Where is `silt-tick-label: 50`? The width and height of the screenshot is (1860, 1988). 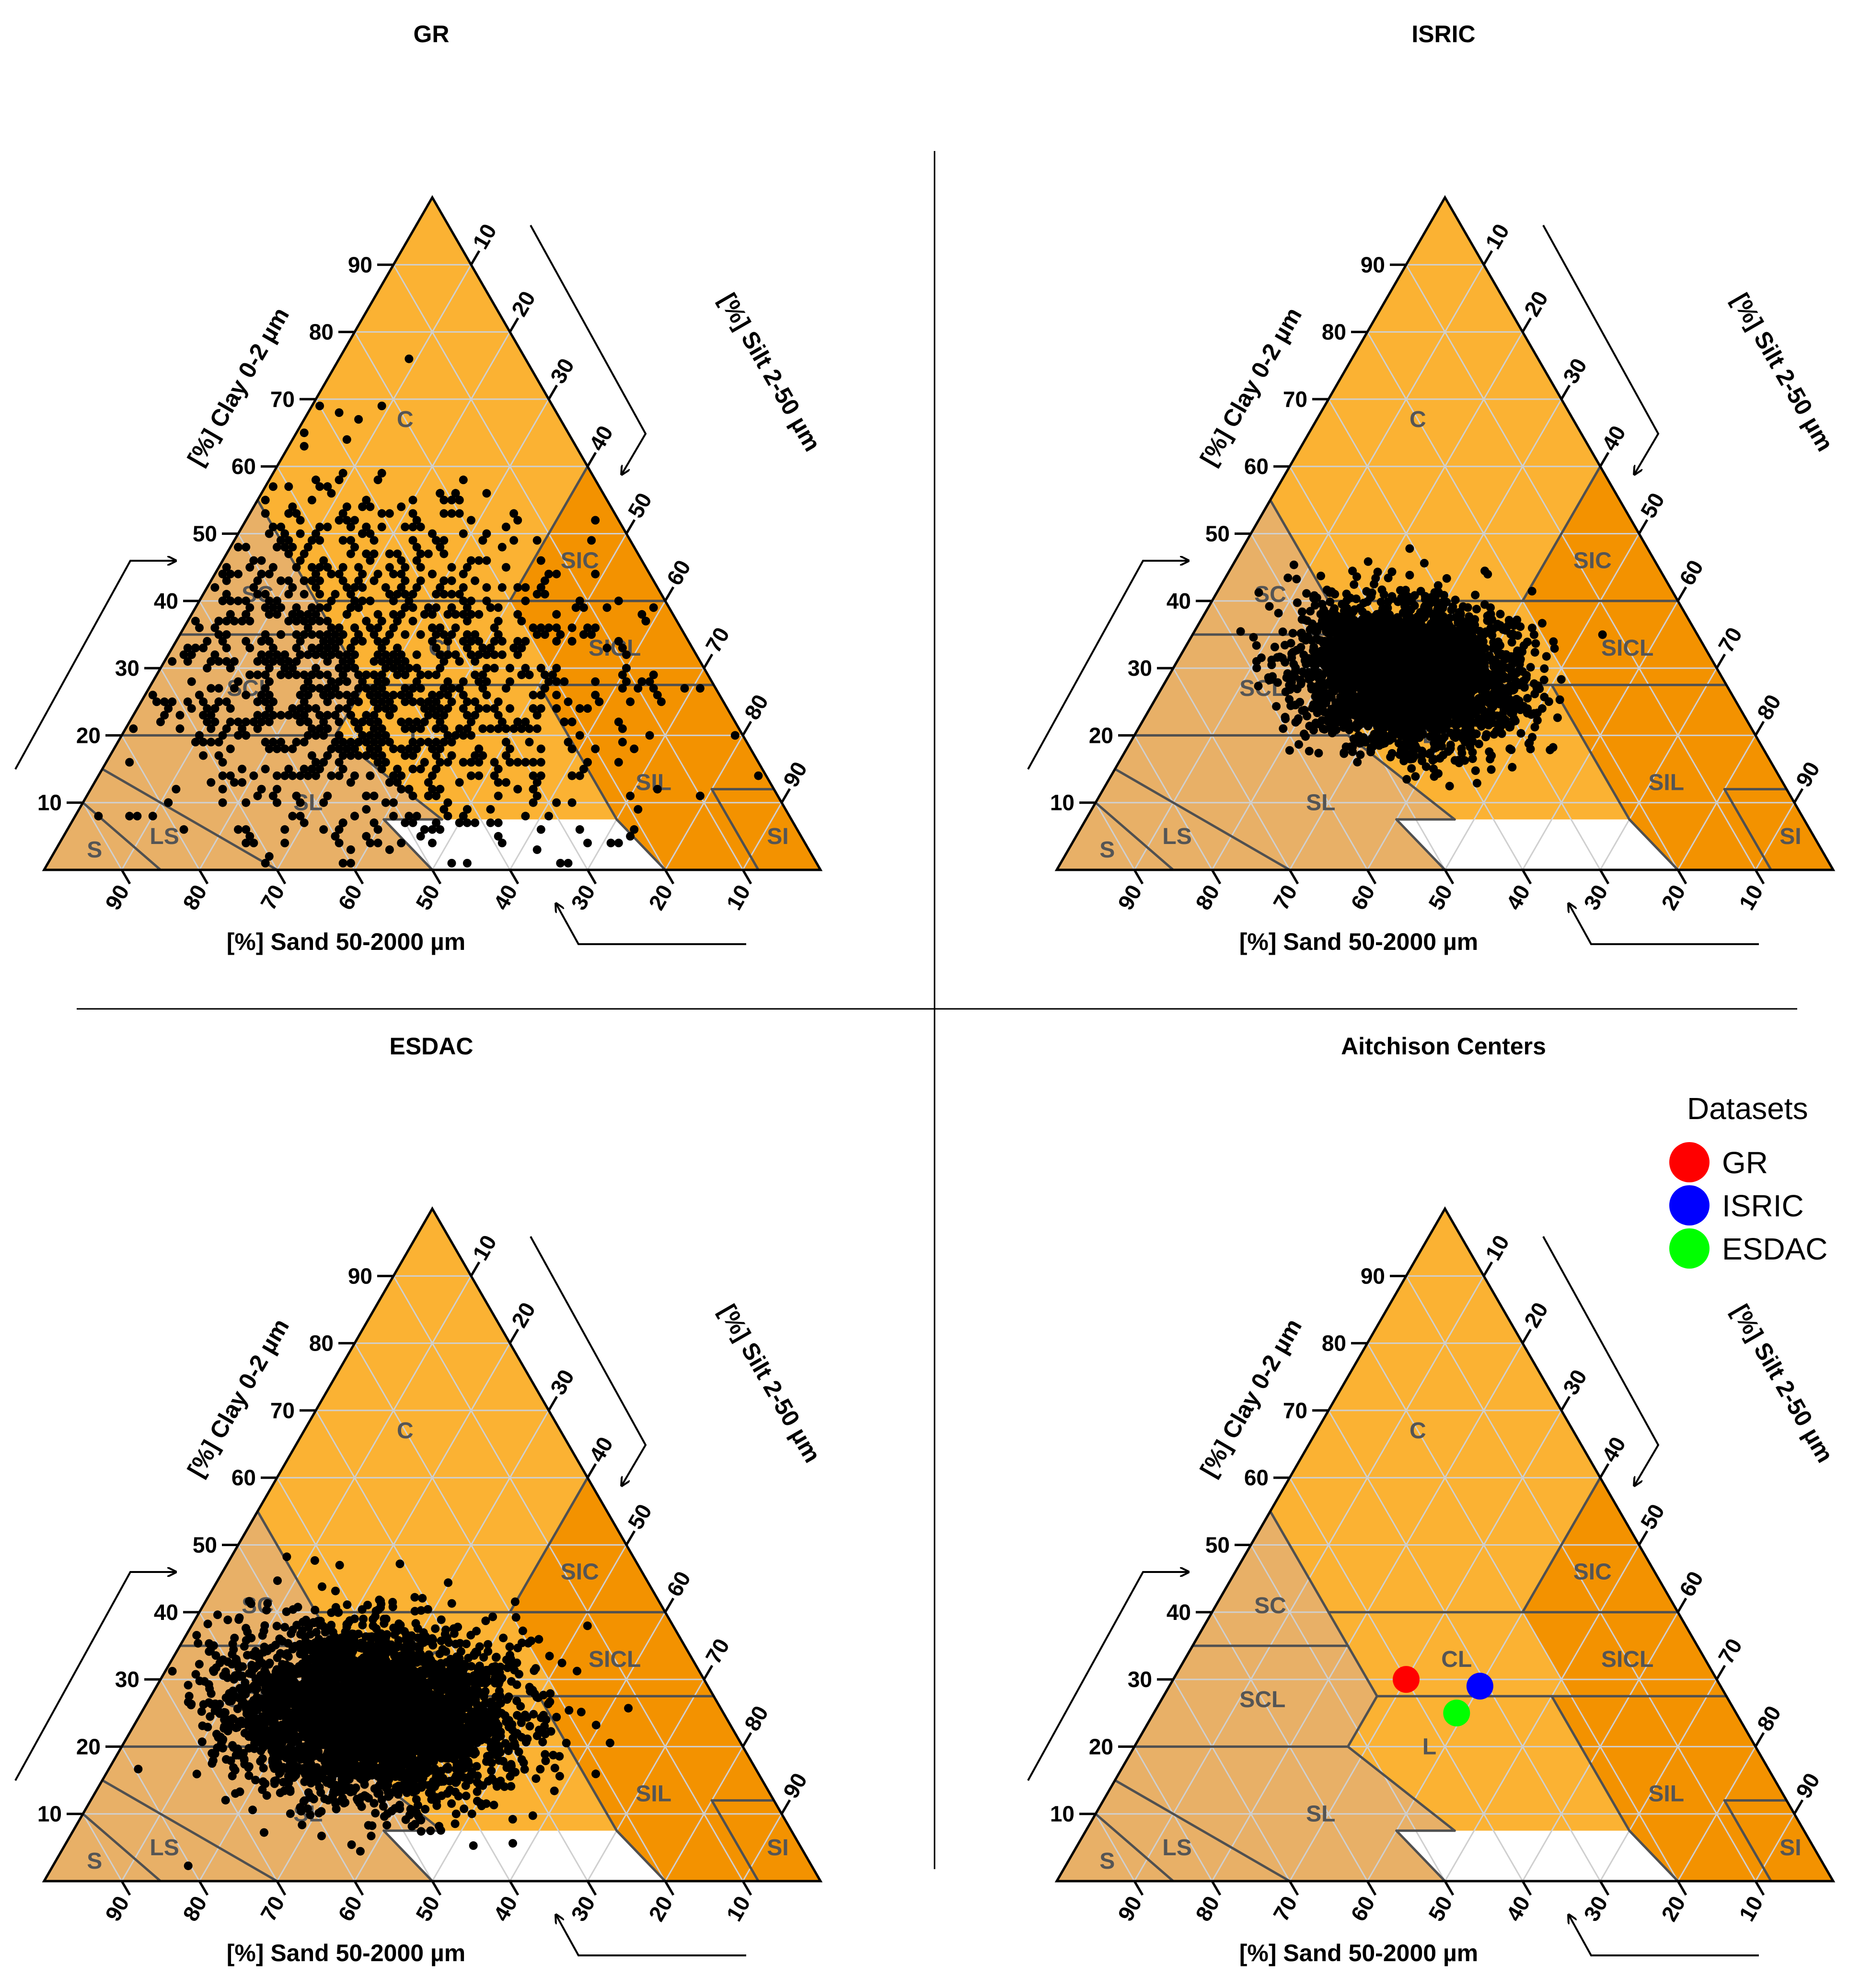 silt-tick-label: 50 is located at coordinates (640, 505).